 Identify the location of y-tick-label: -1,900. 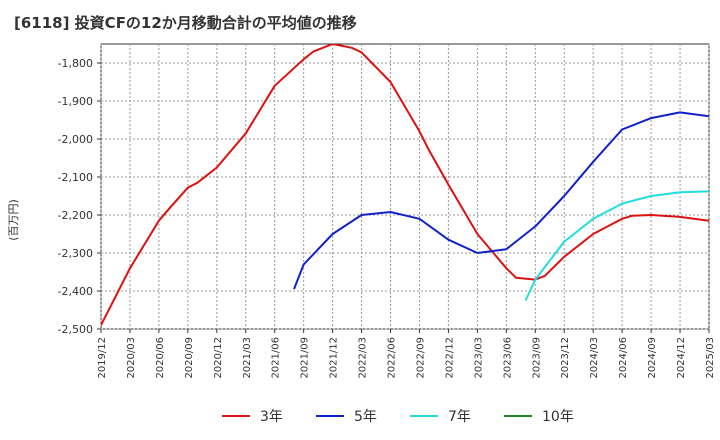
(75, 101).